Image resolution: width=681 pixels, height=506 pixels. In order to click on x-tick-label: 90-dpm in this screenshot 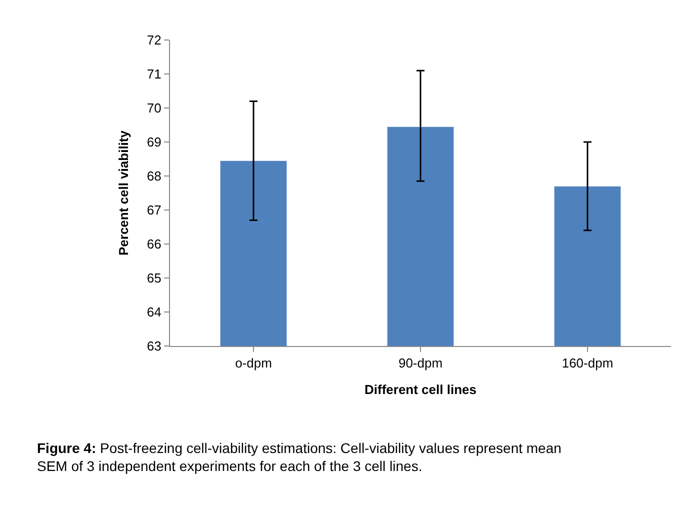, I will do `click(420, 363)`.